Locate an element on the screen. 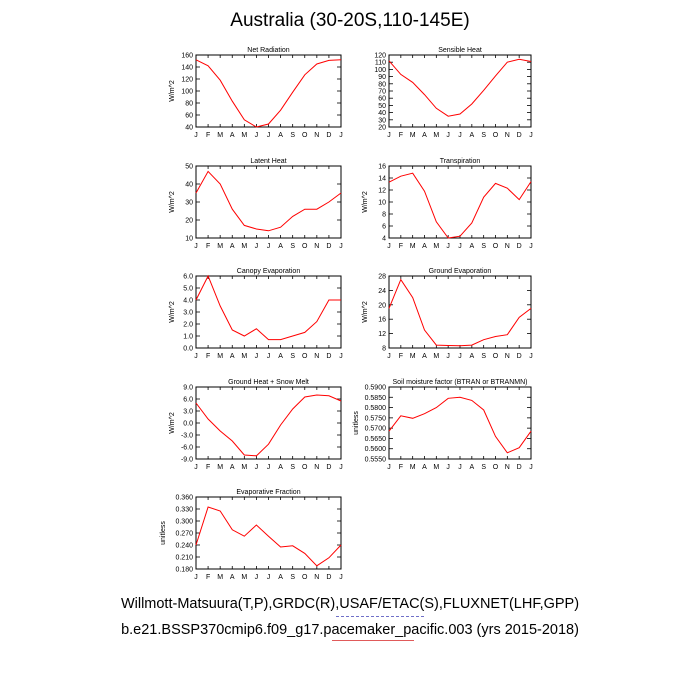 The image size is (700, 700). y-tick-label: 9.0 is located at coordinates (188, 388).